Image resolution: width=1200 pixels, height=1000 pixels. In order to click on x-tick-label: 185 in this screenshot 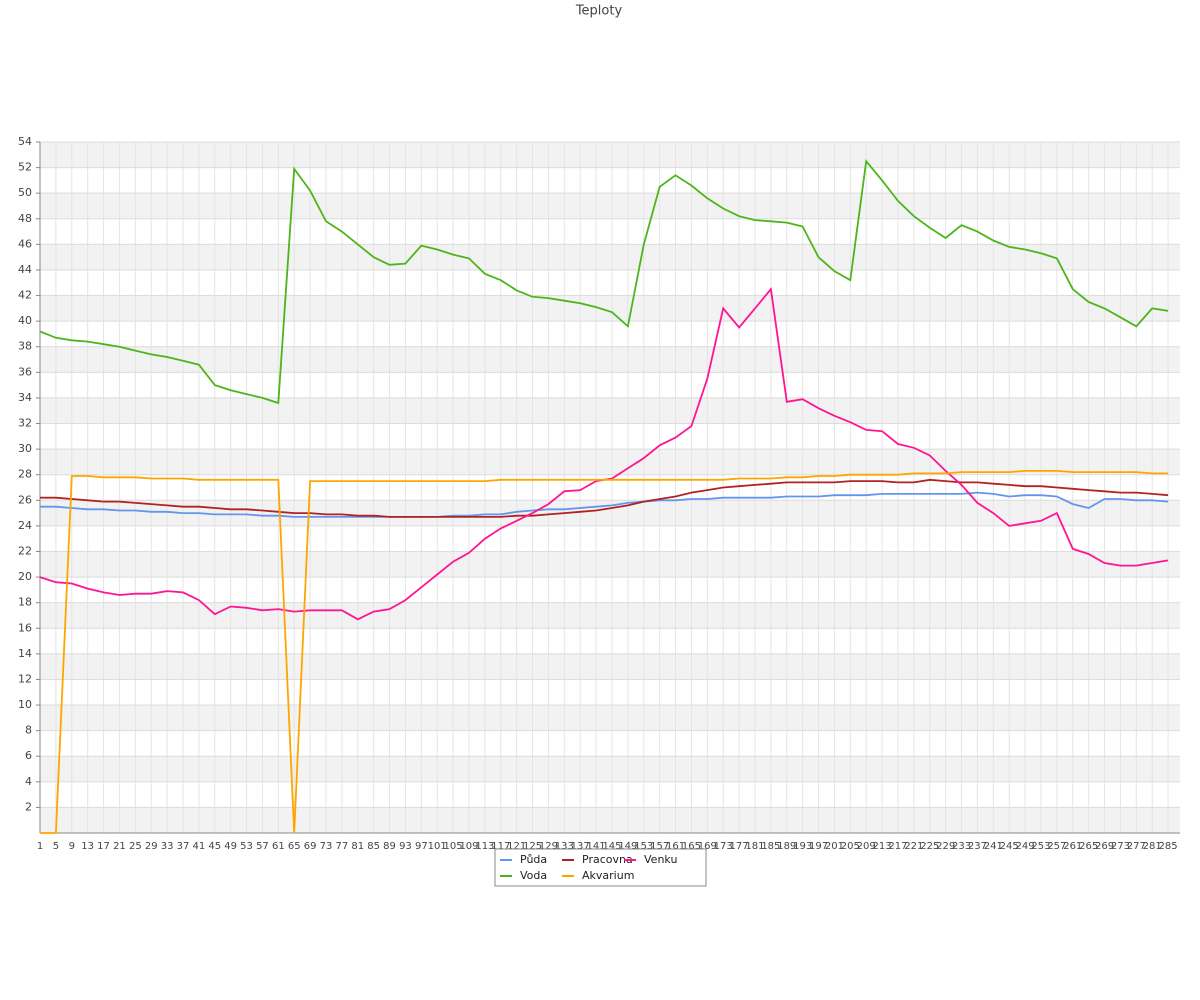, I will do `click(770, 846)`.